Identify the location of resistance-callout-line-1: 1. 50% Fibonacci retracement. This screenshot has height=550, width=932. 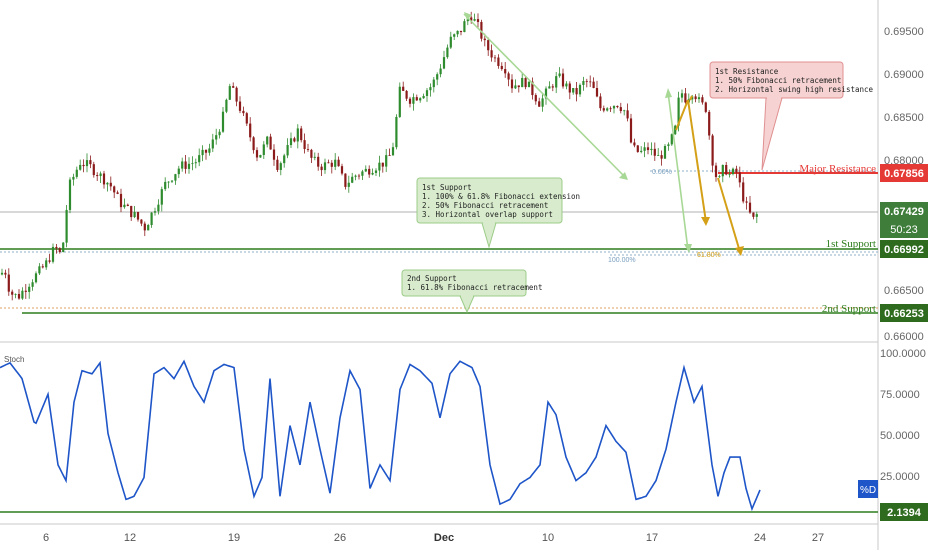
(778, 80).